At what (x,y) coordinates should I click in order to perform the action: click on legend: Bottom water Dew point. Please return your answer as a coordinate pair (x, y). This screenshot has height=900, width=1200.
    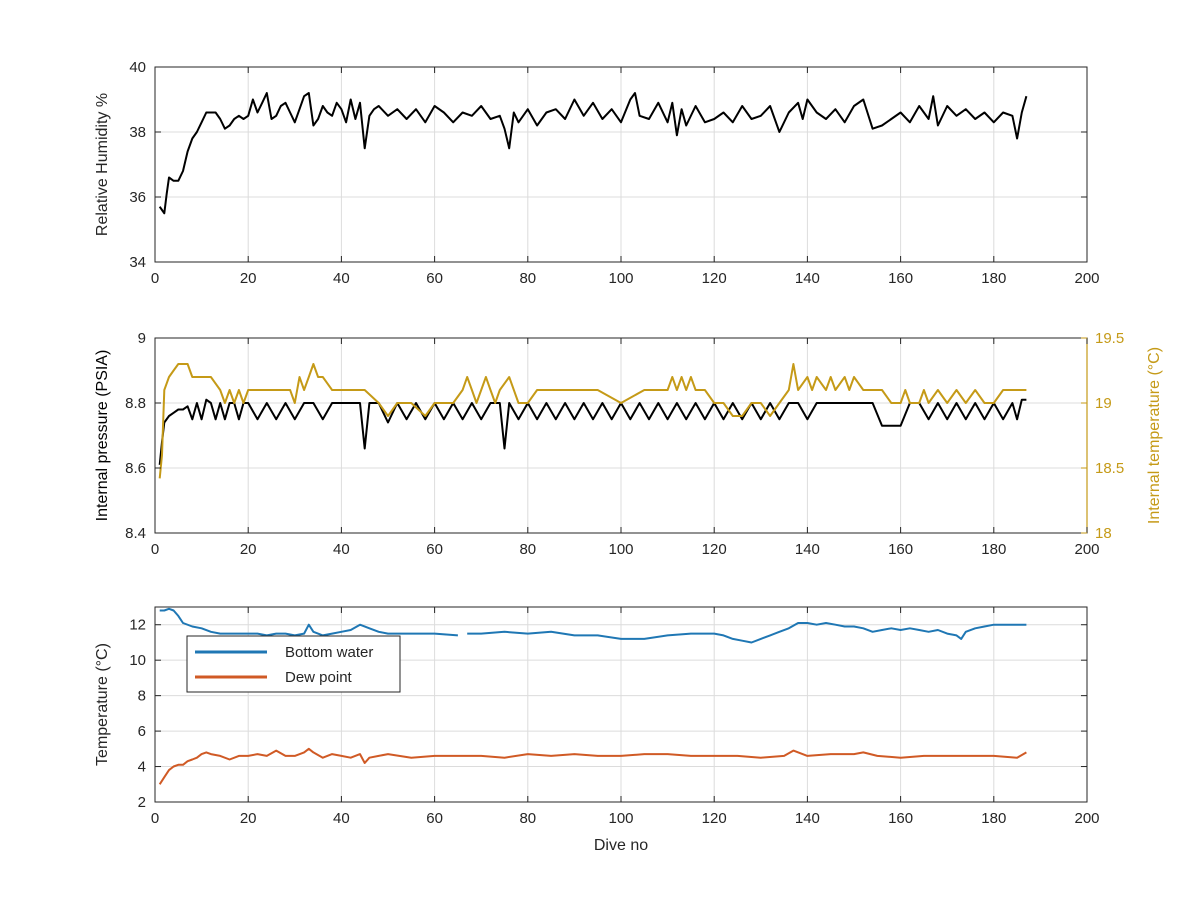
    Looking at the image, I should click on (293, 664).